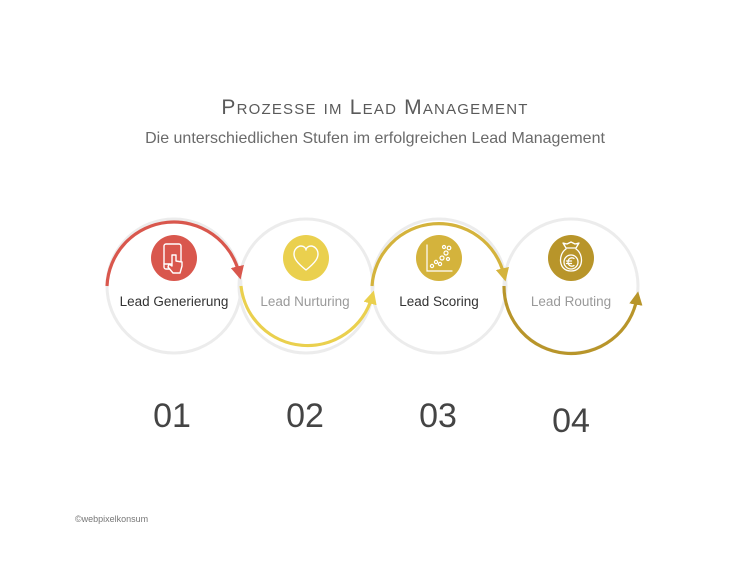 The height and width of the screenshot is (563, 750). I want to click on euro-money-bag-icon, so click(571, 256).